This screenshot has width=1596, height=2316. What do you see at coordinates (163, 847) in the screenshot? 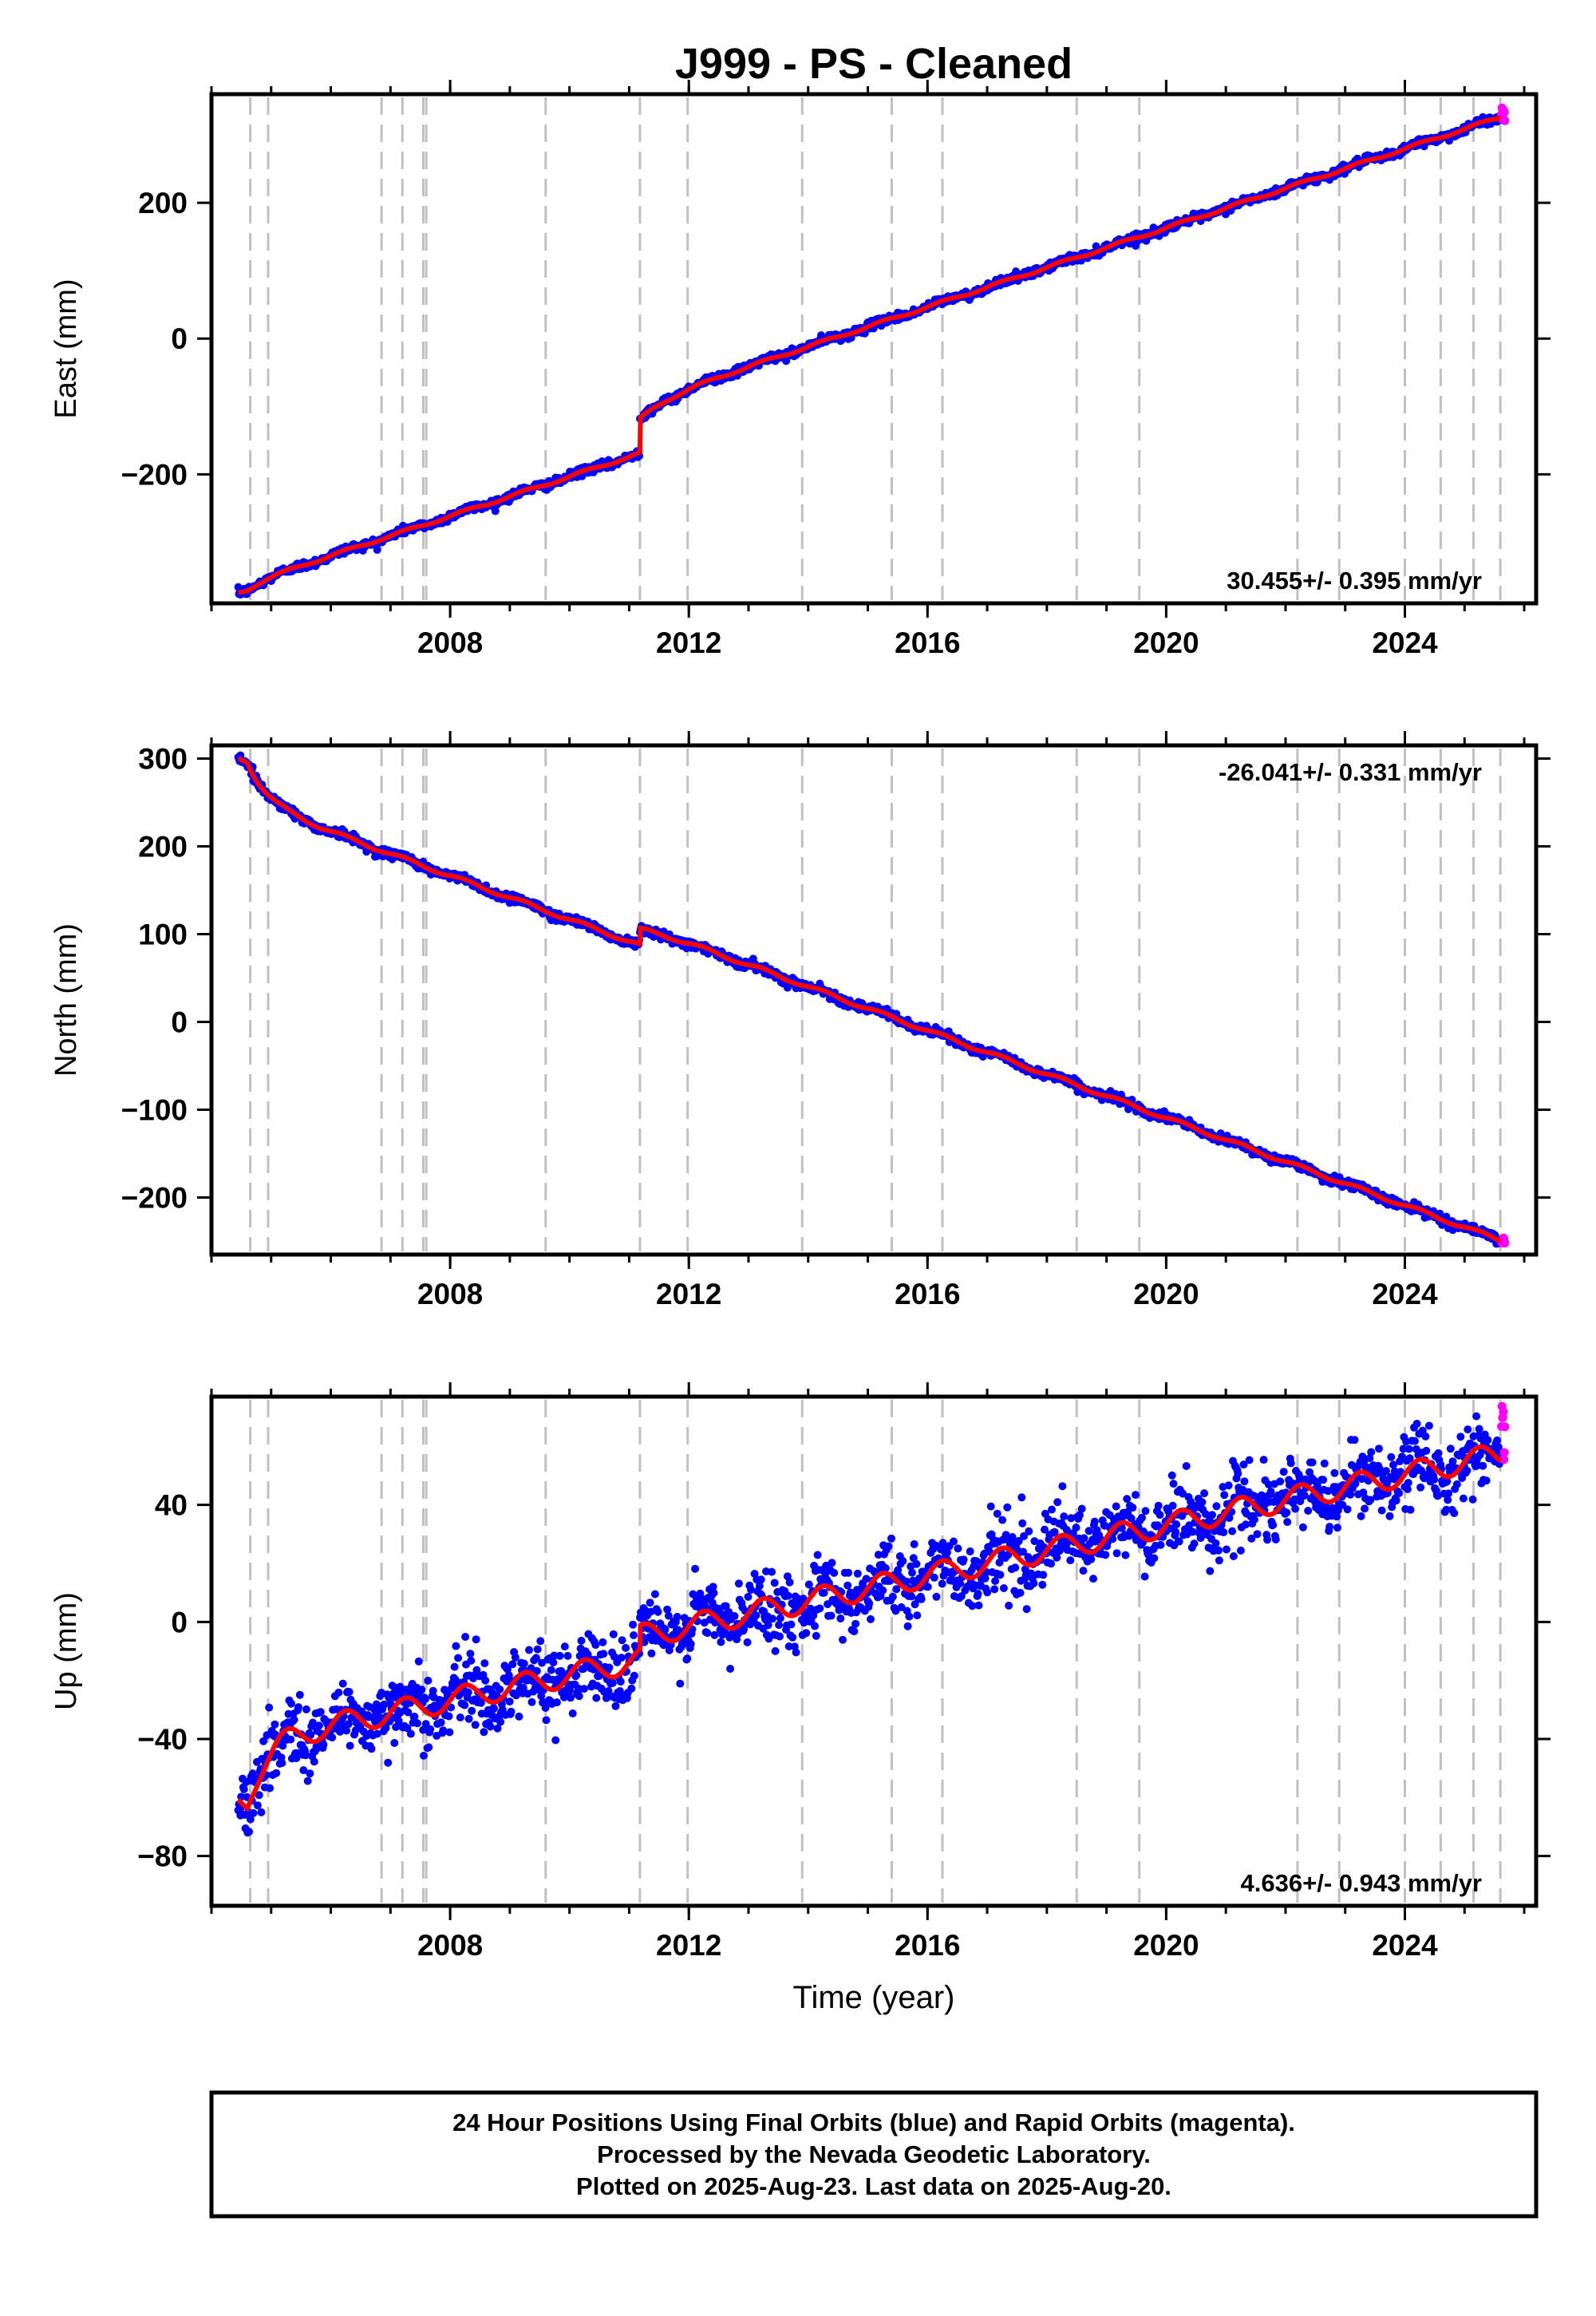
I see `y-tick-label: 200` at bounding box center [163, 847].